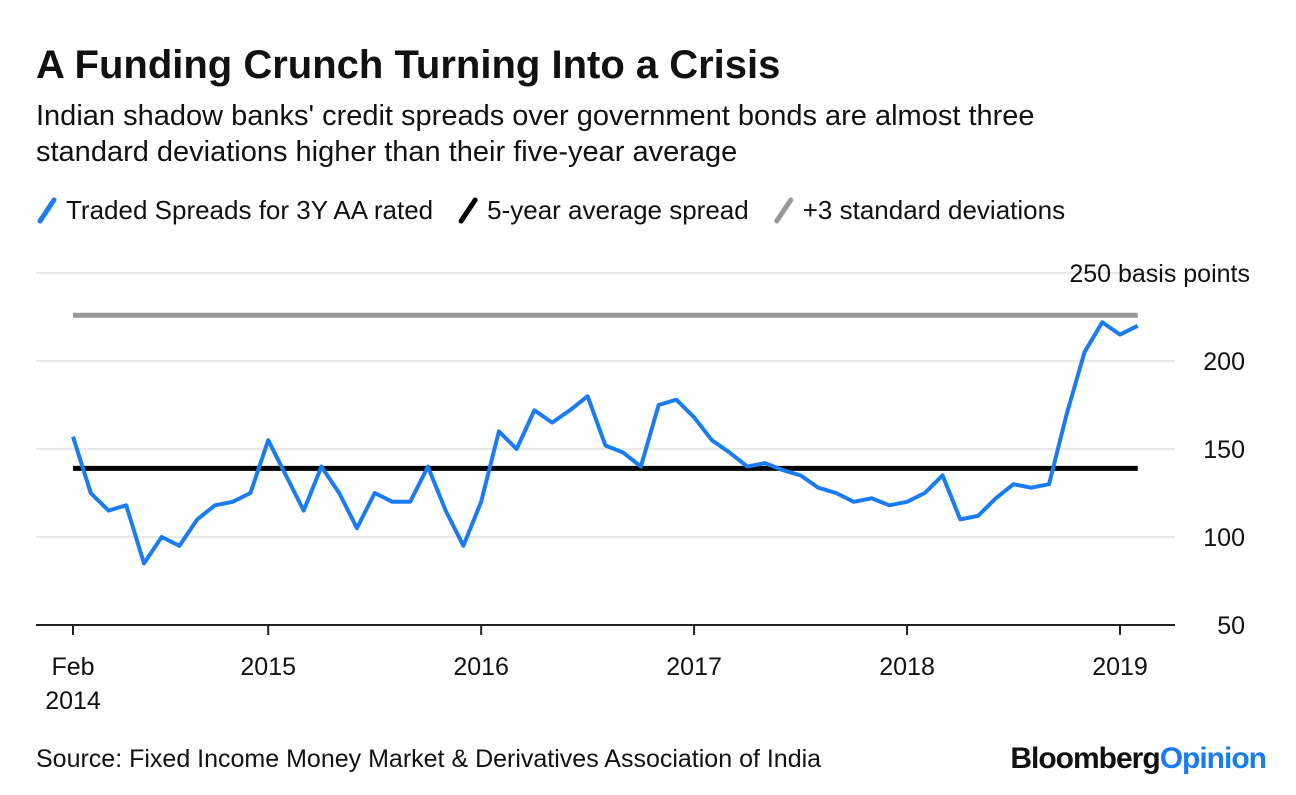 The image size is (1296, 795). Describe the element at coordinates (694, 667) in the screenshot. I see `x-tick-label: 2017` at that location.